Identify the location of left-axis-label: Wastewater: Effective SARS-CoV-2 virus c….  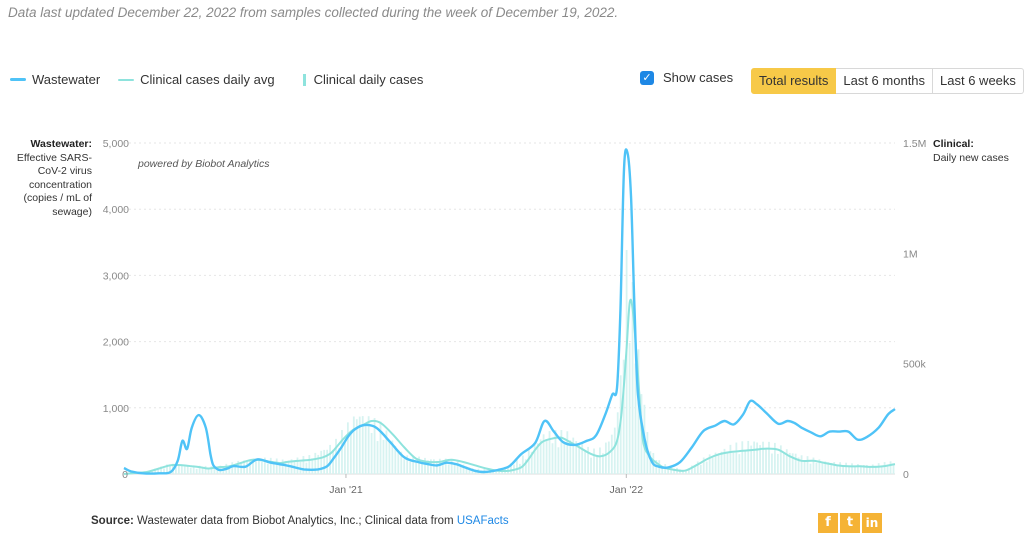
(49, 178).